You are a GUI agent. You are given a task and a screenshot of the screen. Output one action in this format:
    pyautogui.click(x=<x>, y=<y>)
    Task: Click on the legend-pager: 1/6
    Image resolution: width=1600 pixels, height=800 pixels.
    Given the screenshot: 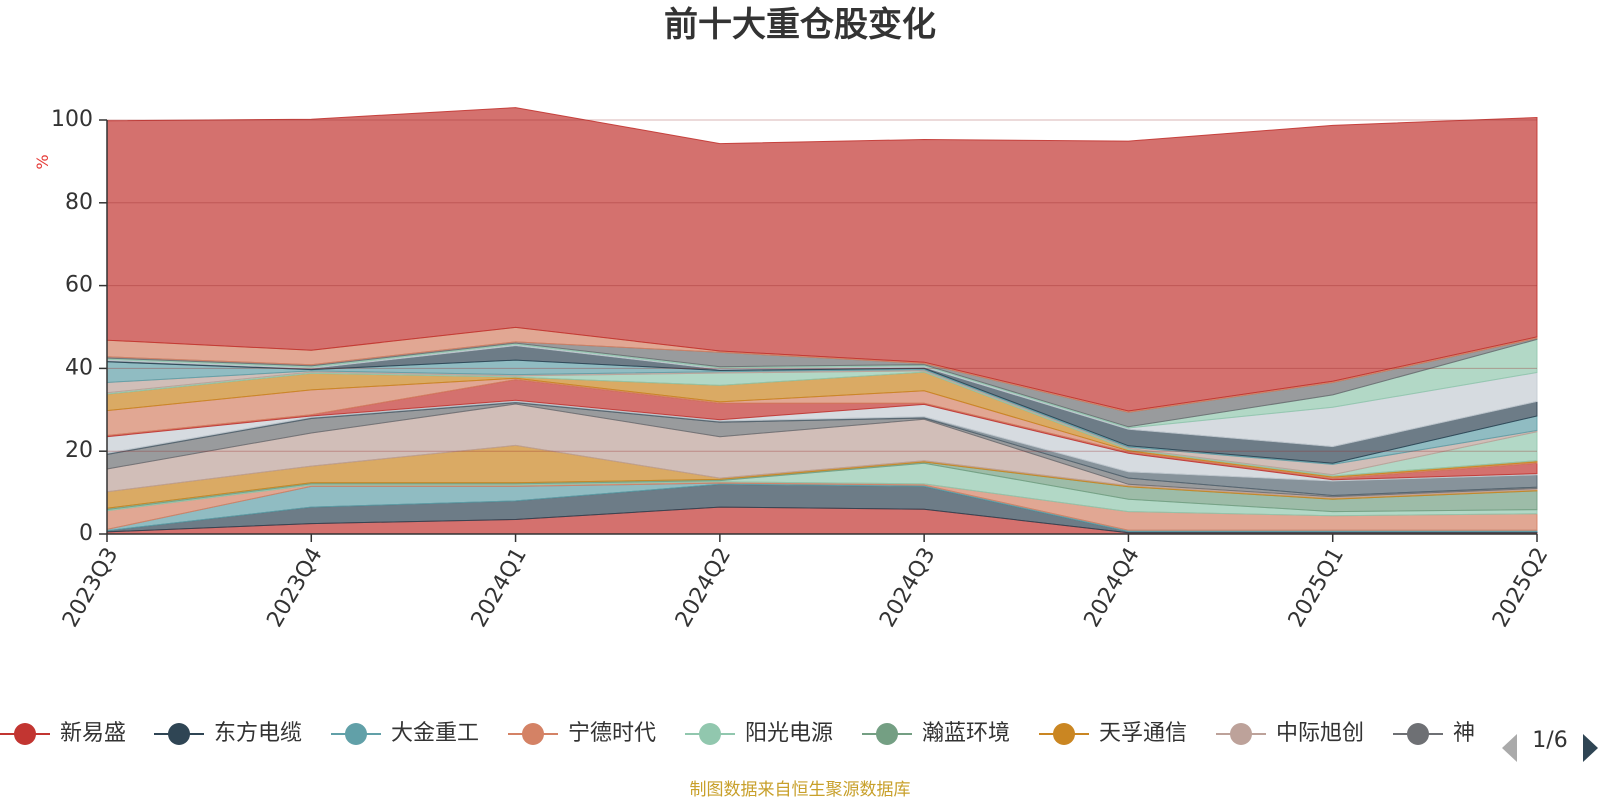 What is the action you would take?
    pyautogui.click(x=1550, y=745)
    